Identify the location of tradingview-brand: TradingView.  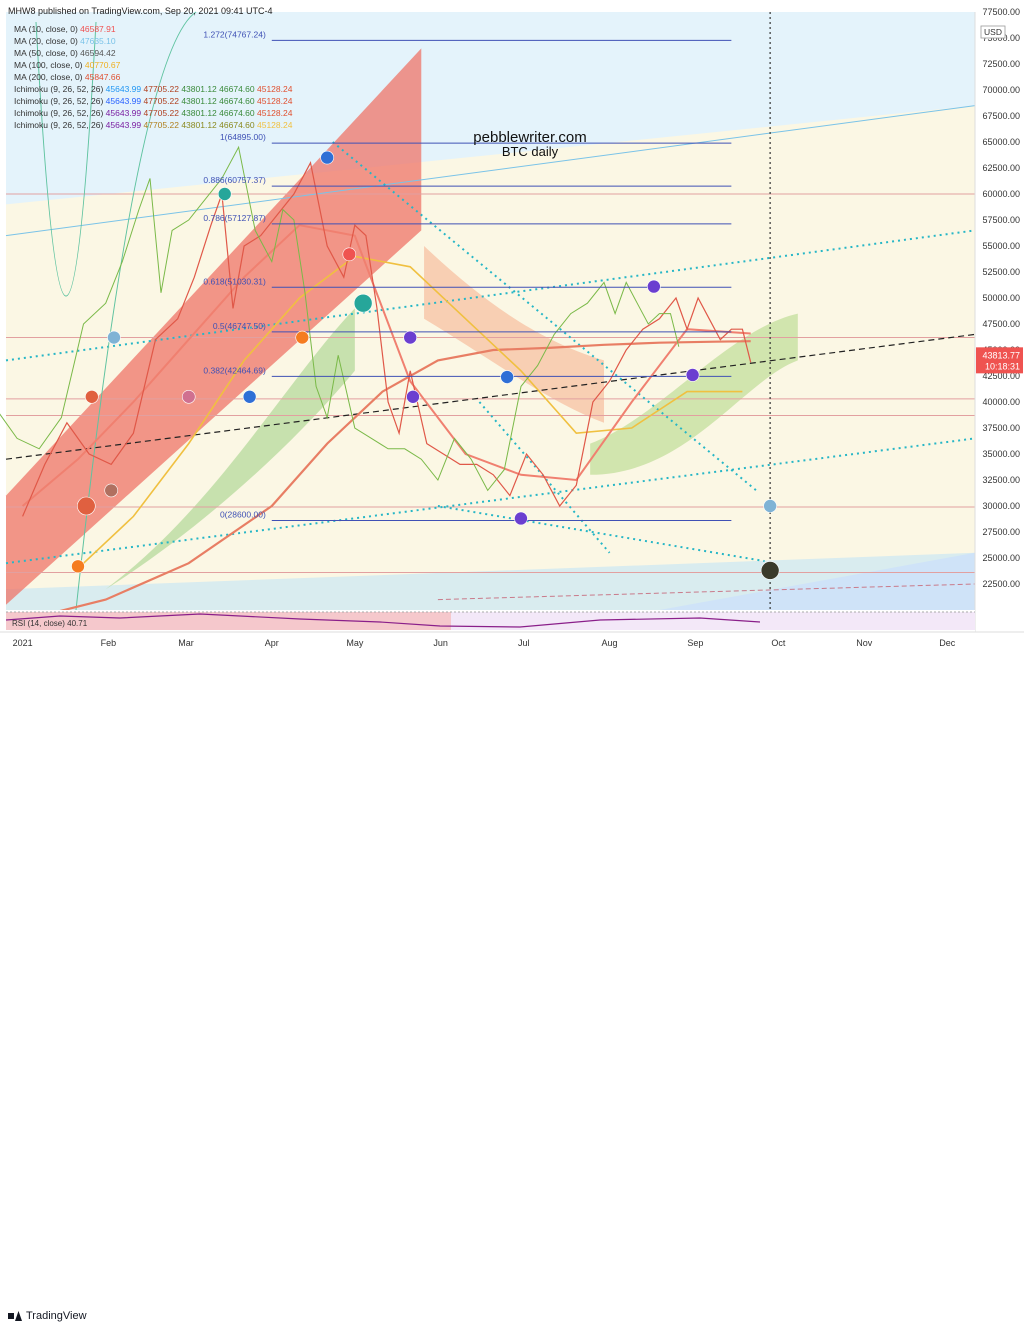
(47, 1316).